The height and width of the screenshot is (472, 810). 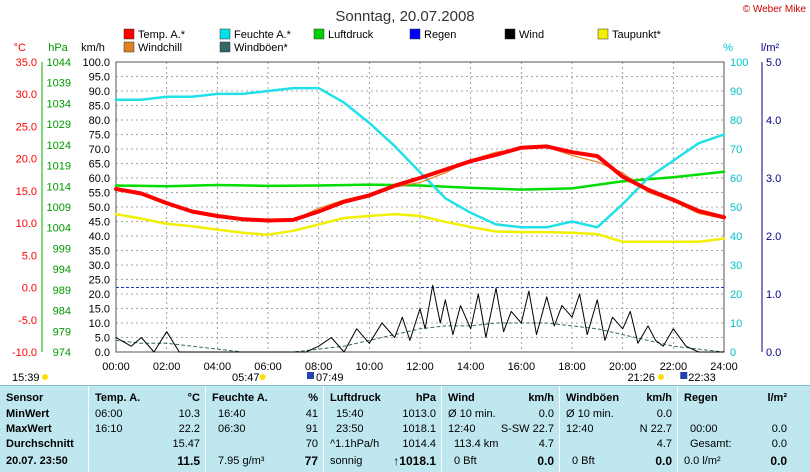 I want to click on temp-min-time: 06:00, so click(x=109, y=414).